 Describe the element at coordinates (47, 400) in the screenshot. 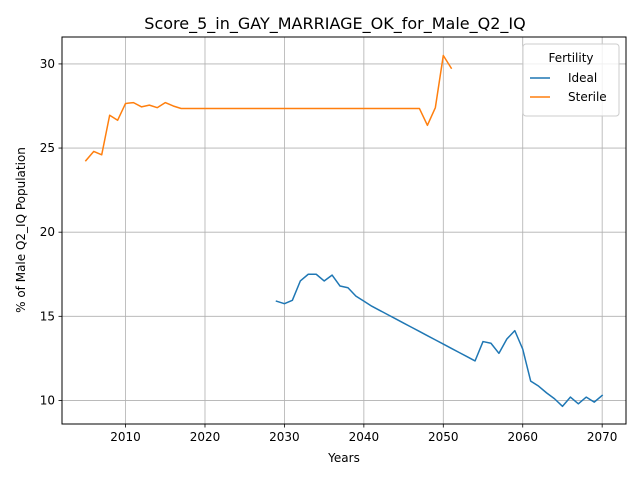

I see `y-tick-label: 10` at that location.